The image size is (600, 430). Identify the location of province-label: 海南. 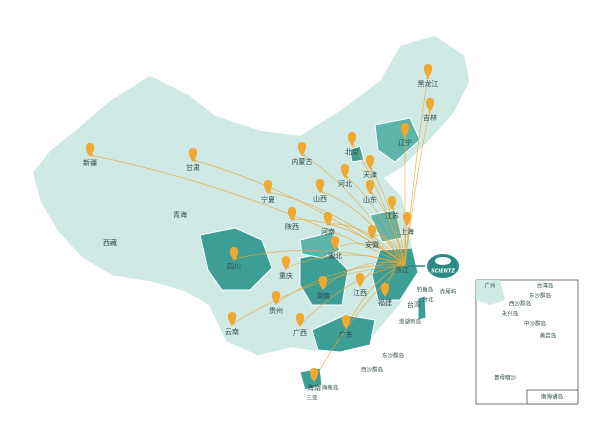
(314, 387).